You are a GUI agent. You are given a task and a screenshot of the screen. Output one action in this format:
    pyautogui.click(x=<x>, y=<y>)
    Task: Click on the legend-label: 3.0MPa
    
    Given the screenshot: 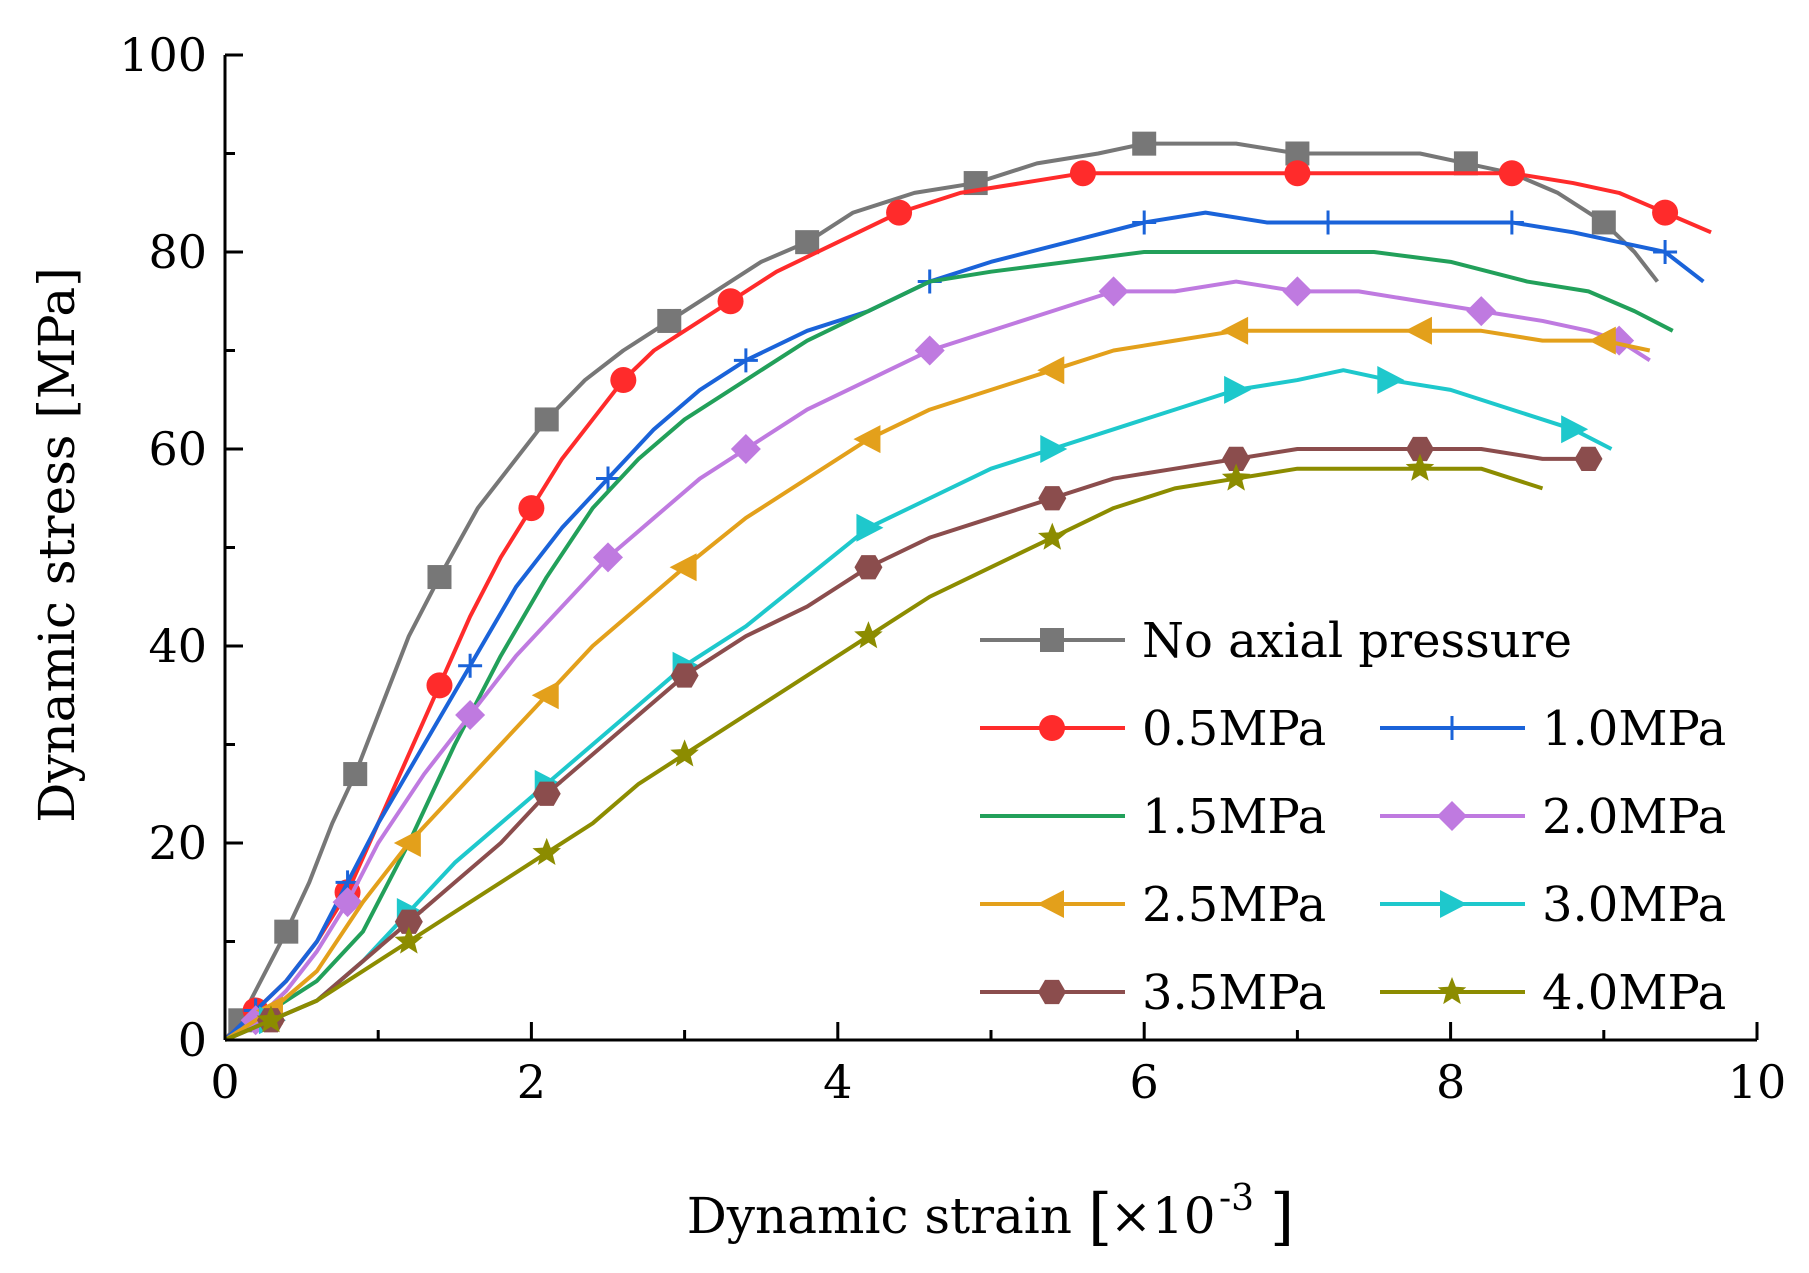 What is the action you would take?
    pyautogui.click(x=1634, y=905)
    